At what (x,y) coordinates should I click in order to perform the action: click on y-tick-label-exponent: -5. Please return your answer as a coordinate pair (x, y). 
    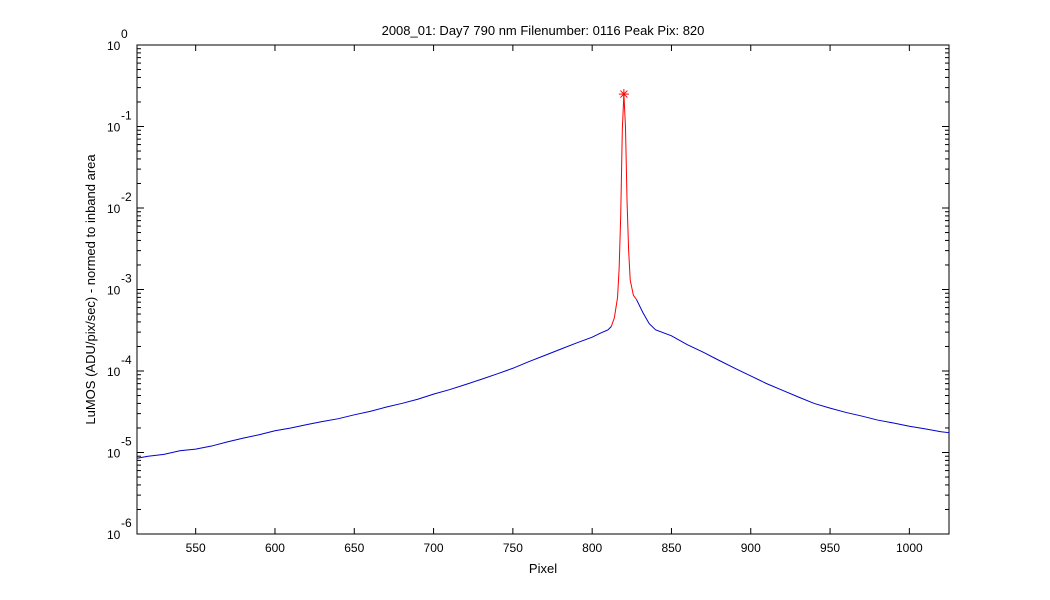
    Looking at the image, I should click on (126, 442).